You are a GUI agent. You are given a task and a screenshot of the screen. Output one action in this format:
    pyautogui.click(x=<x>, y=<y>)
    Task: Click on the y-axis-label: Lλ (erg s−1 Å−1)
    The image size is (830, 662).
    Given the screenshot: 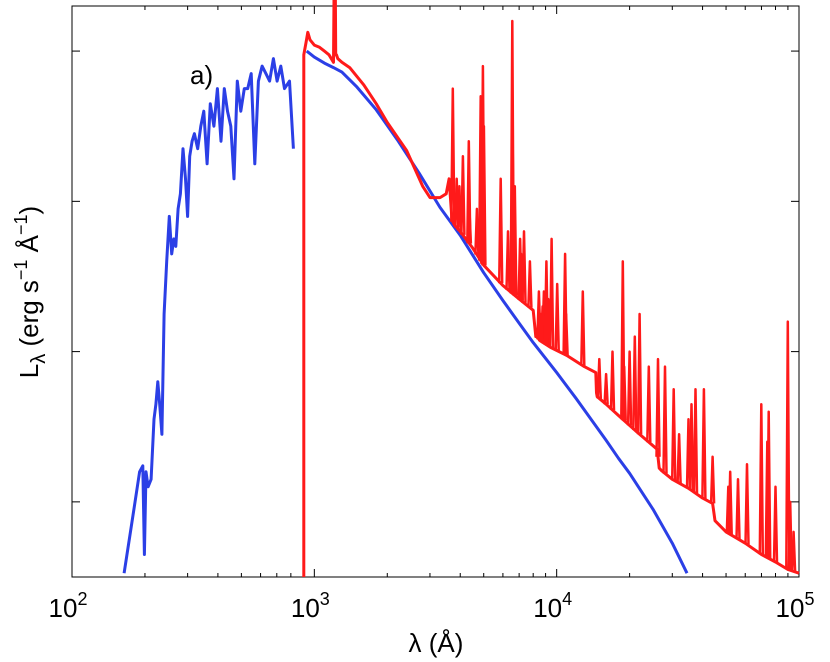 What is the action you would take?
    pyautogui.click(x=30, y=292)
    